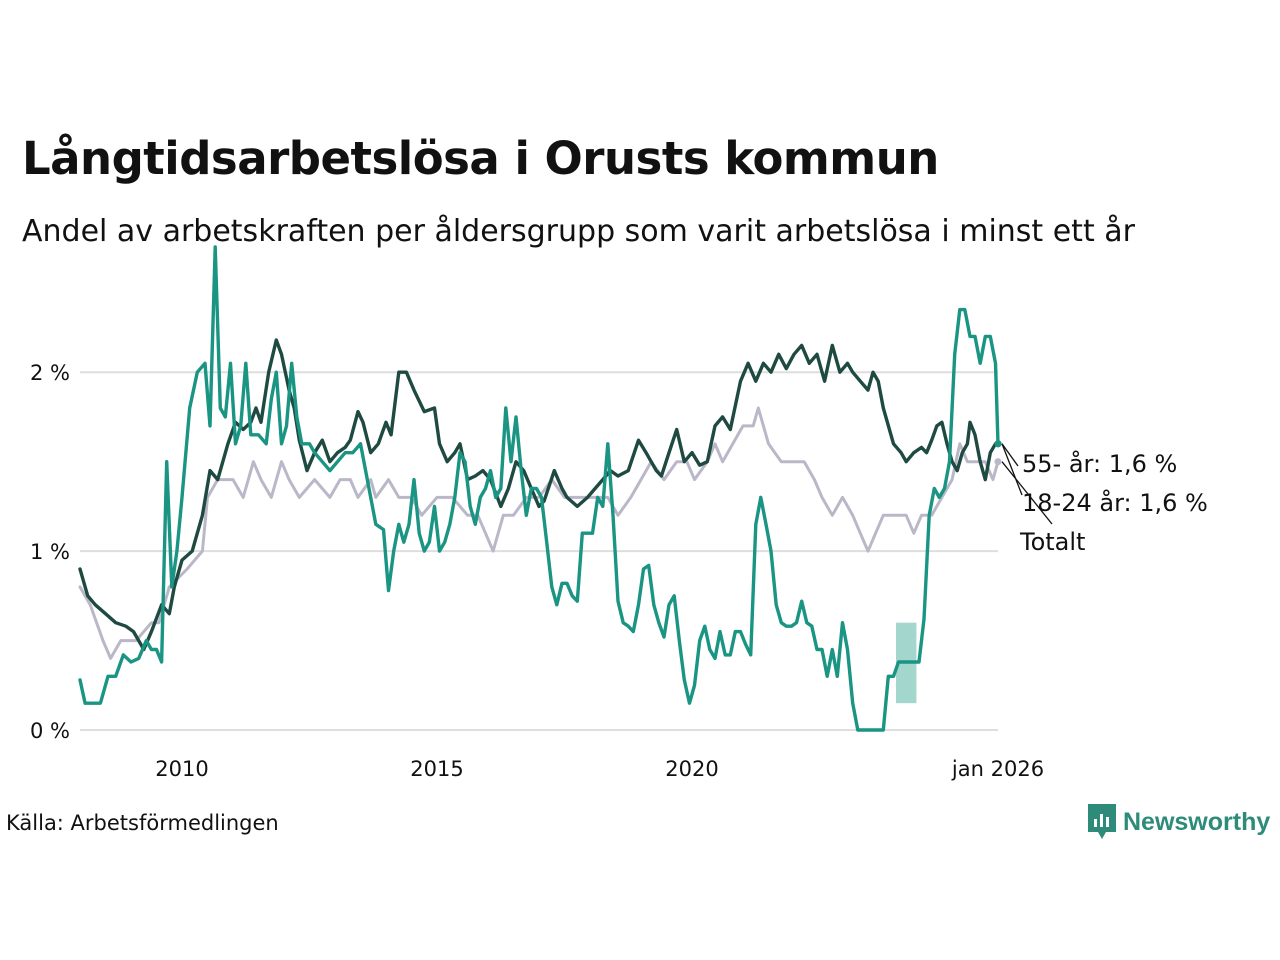  I want to click on label-layer: Totalt 55- år: 1,6 % 18-24 år: 1,6 %, so click(1113, 502).